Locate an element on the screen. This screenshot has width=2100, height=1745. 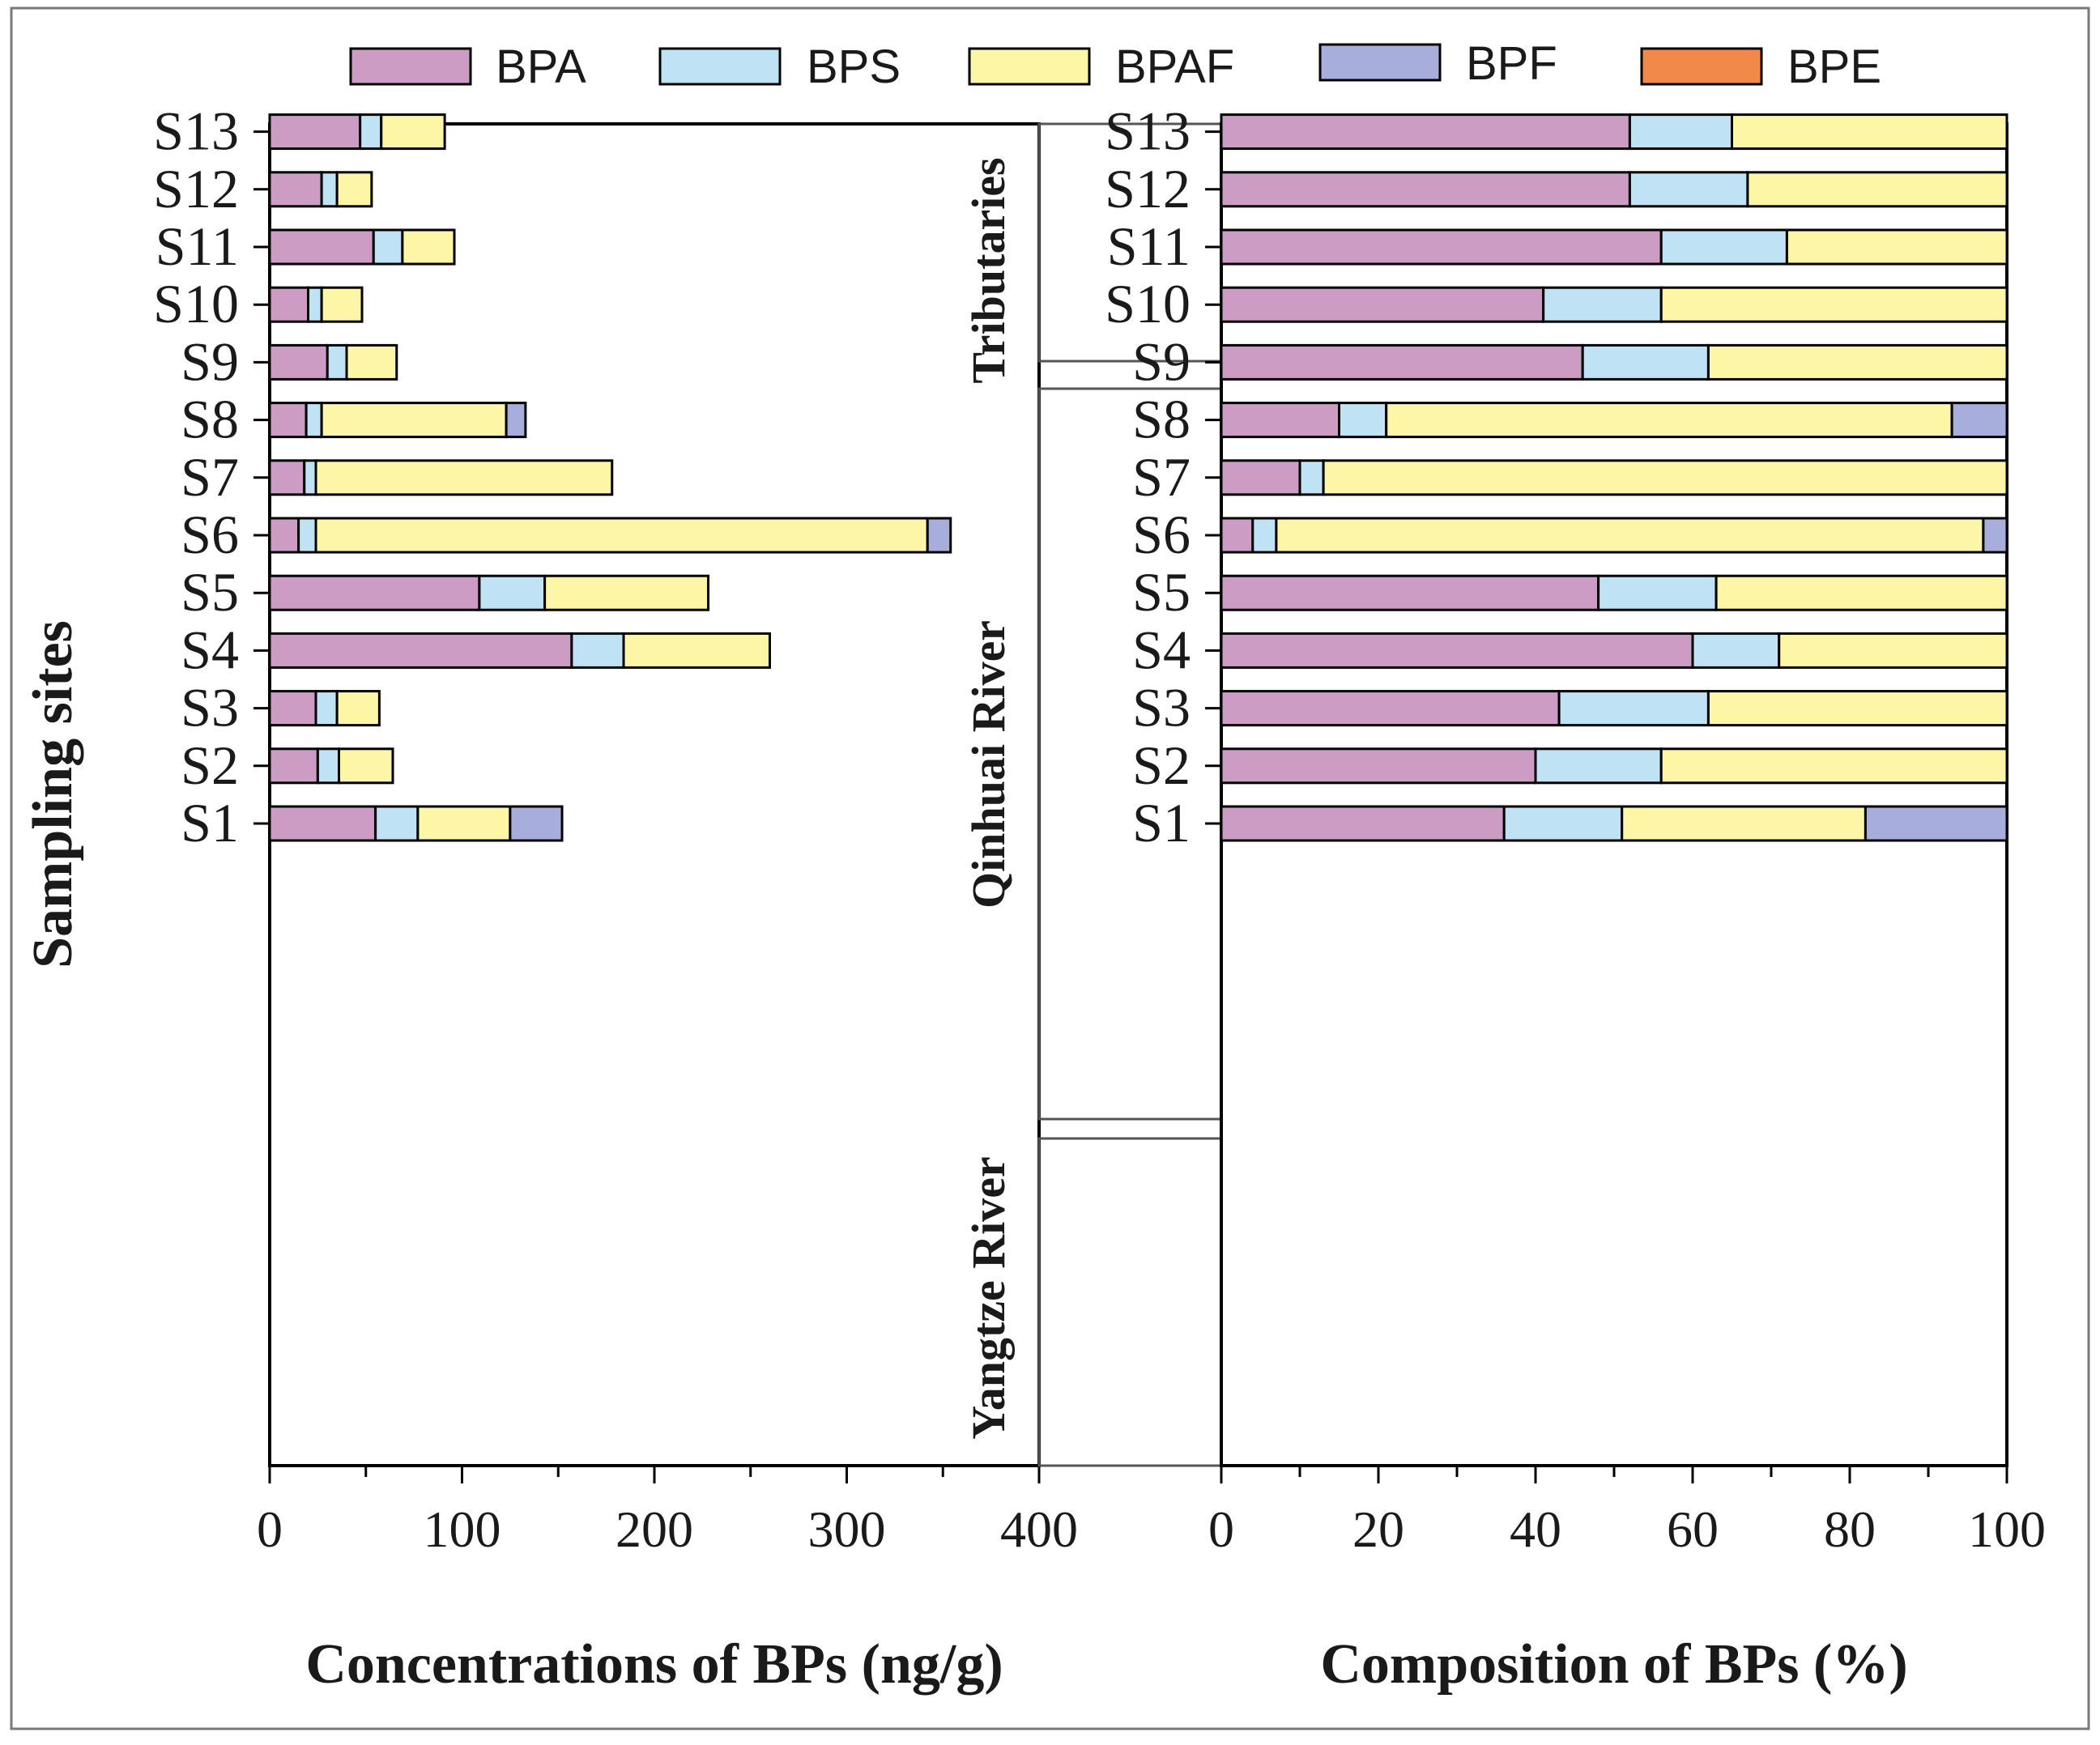
right-xtick-label-2: 40 is located at coordinates (1535, 1529).